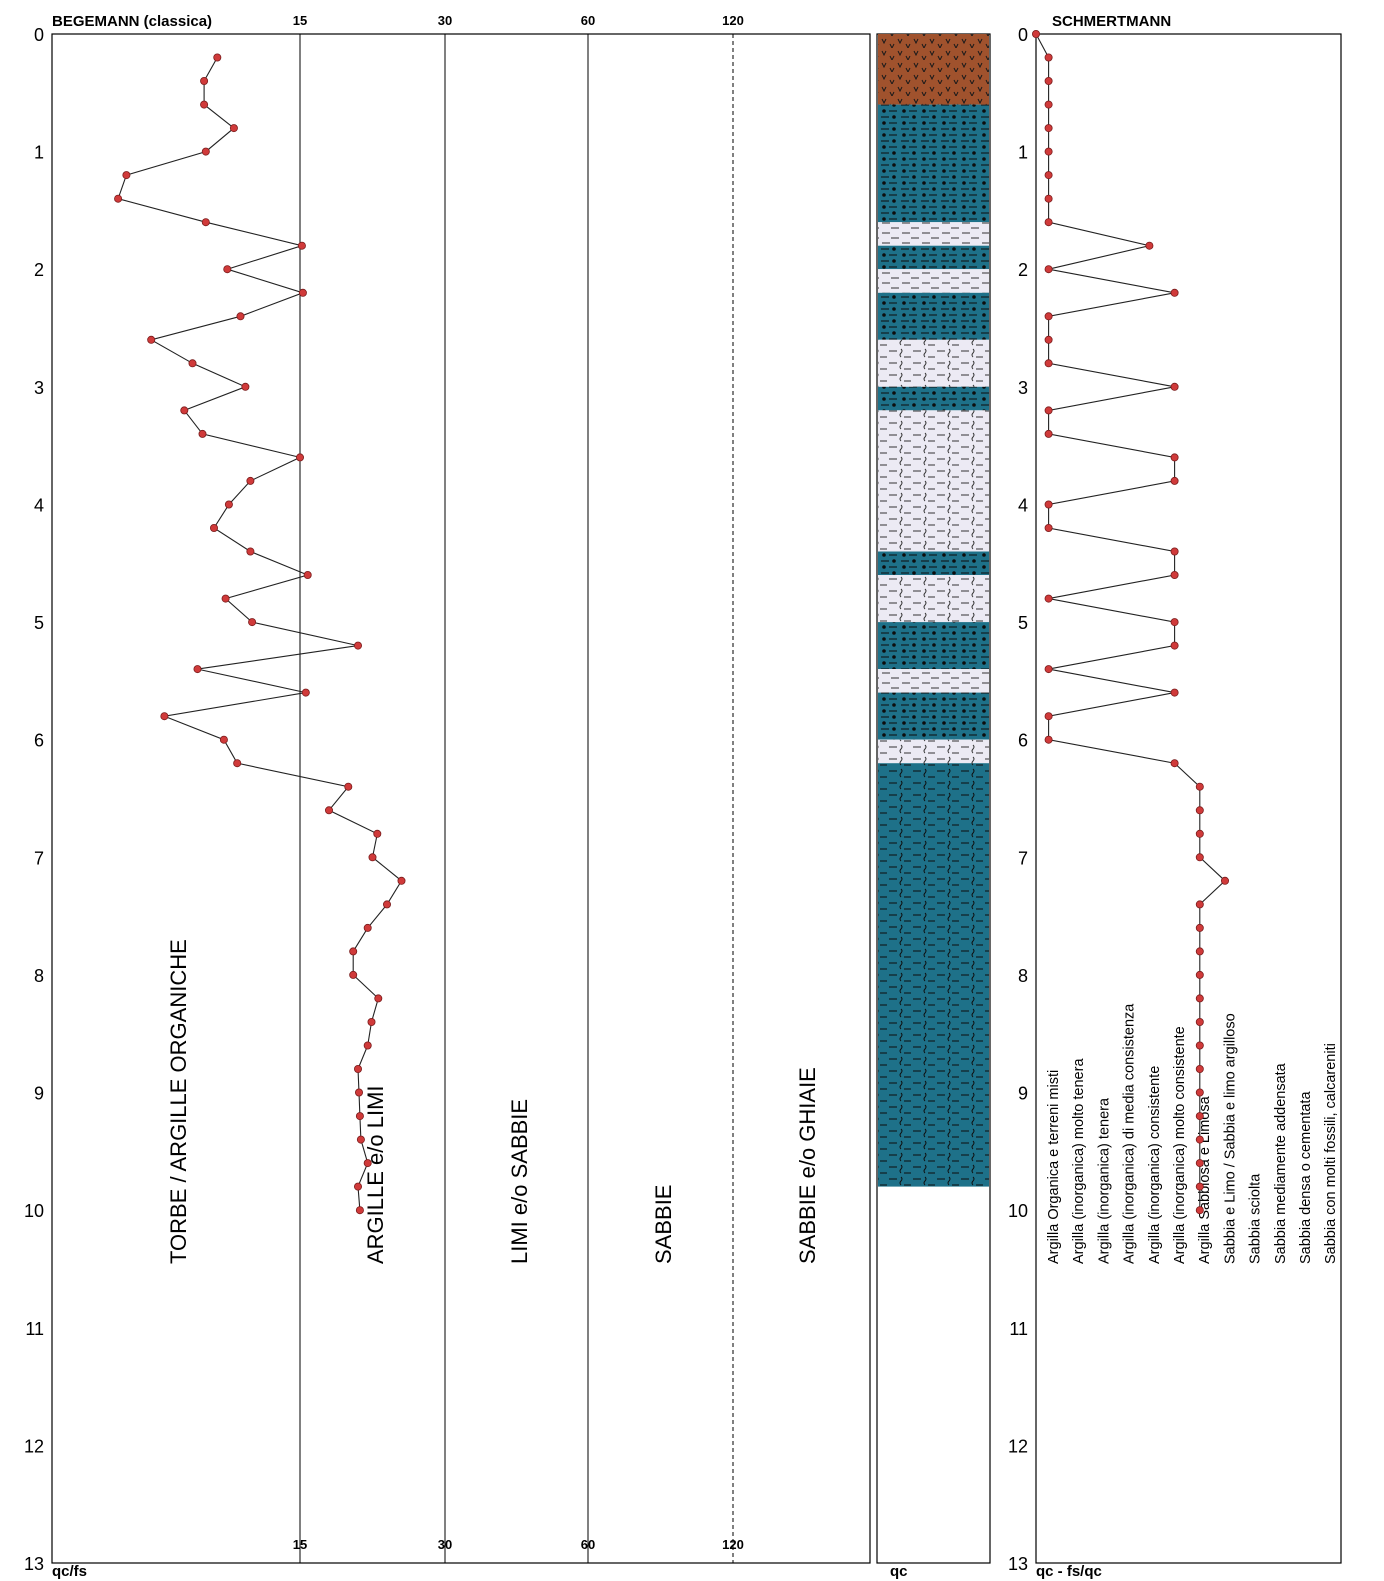  What do you see at coordinates (1054, 1167) in the screenshot?
I see `schmertmann-category-label: Argilla Organica e terreni misti` at bounding box center [1054, 1167].